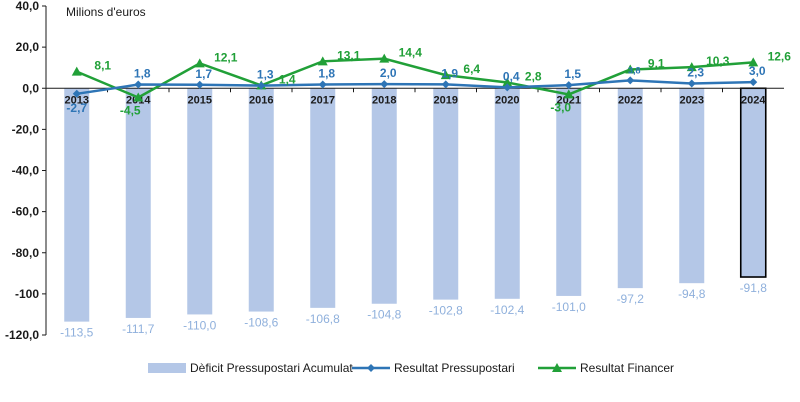 The image size is (800, 402). What do you see at coordinates (200, 100) in the screenshot?
I see `x-tick-label: 2015` at bounding box center [200, 100].